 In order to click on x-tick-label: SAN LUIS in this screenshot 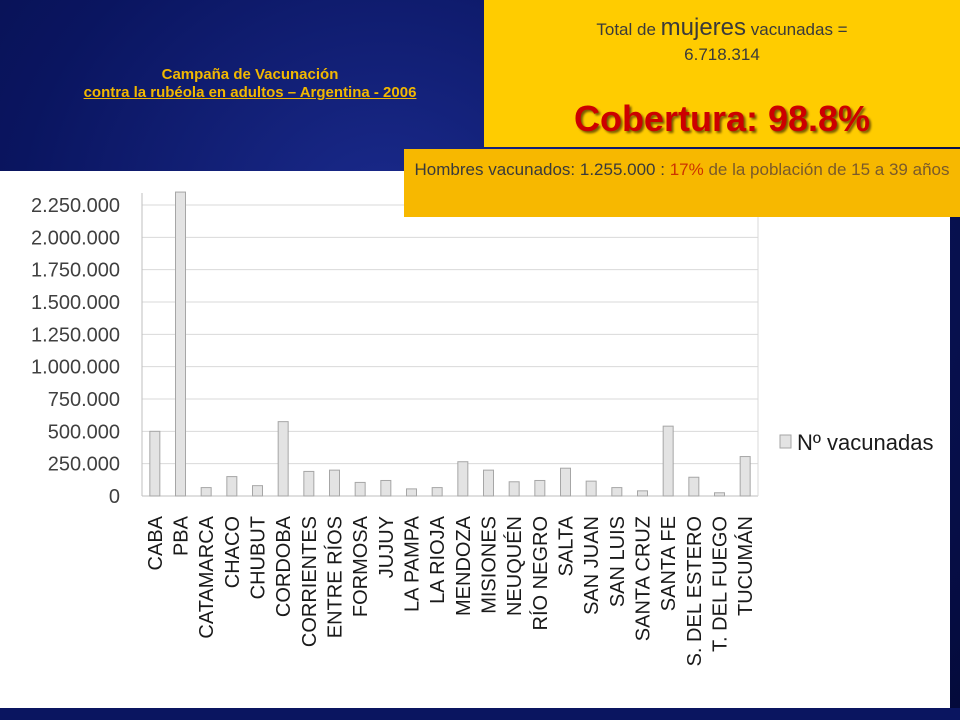, I will do `click(618, 561)`.